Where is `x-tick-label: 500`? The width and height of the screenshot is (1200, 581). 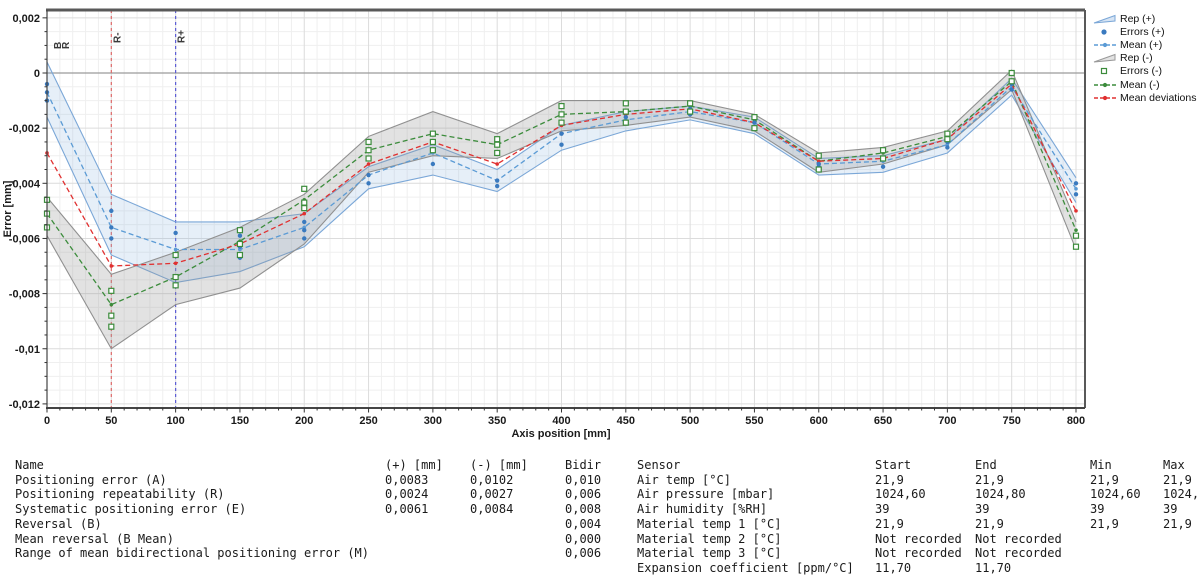
x-tick-label: 500 is located at coordinates (690, 421).